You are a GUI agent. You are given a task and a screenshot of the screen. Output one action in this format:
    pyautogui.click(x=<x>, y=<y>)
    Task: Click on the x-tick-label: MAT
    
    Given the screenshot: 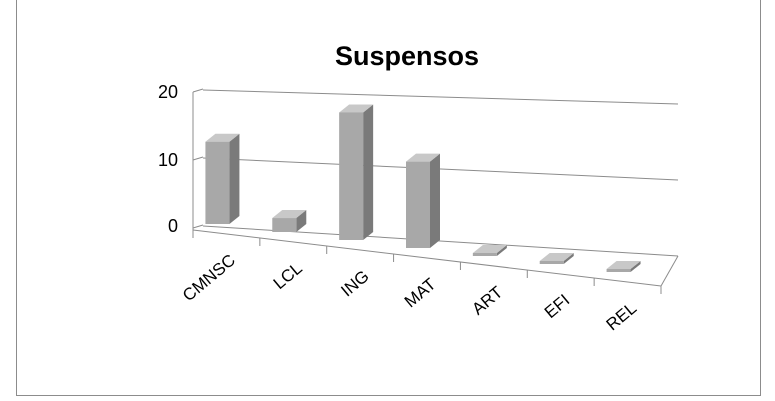 What is the action you would take?
    pyautogui.click(x=420, y=293)
    